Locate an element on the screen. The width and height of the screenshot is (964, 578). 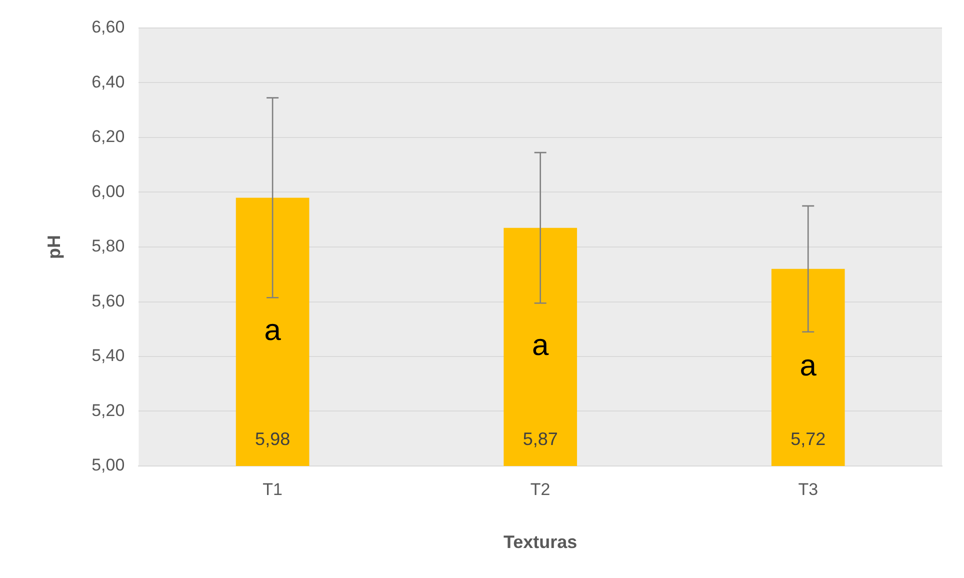
y-tick-label: 6,00 is located at coordinates (108, 191).